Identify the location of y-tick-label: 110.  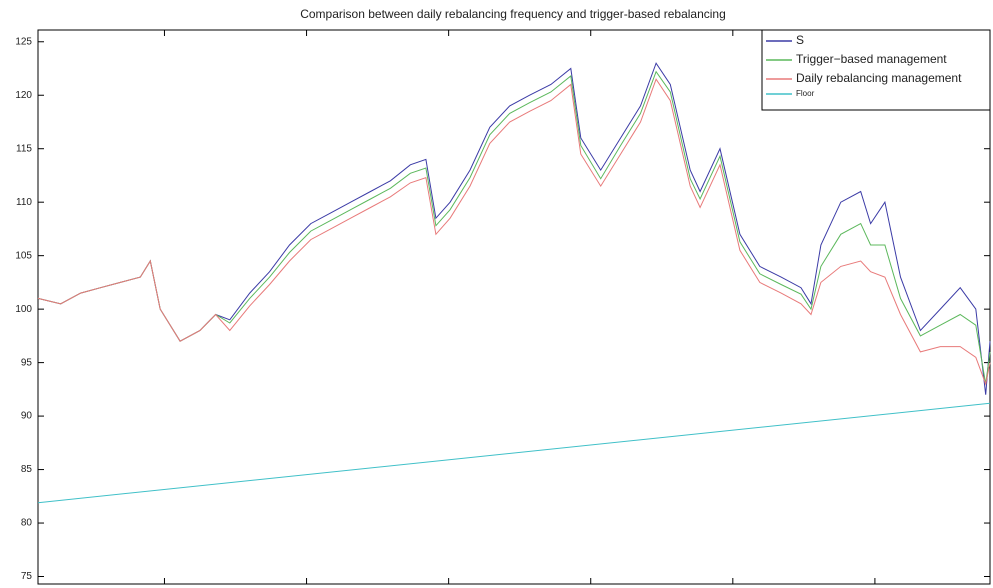
(24, 202).